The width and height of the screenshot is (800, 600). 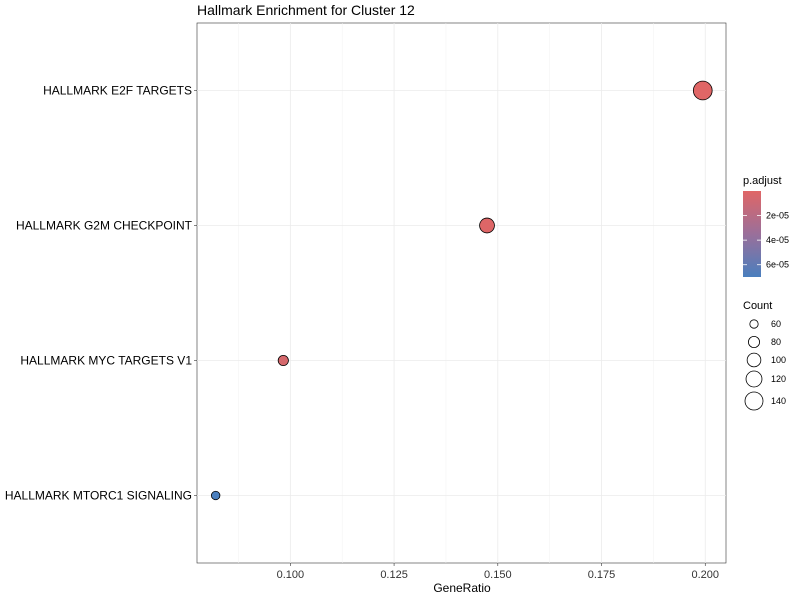 I want to click on x-tick-labels: 0.100 0.125 0.150 0.175 0.200, so click(x=498, y=572).